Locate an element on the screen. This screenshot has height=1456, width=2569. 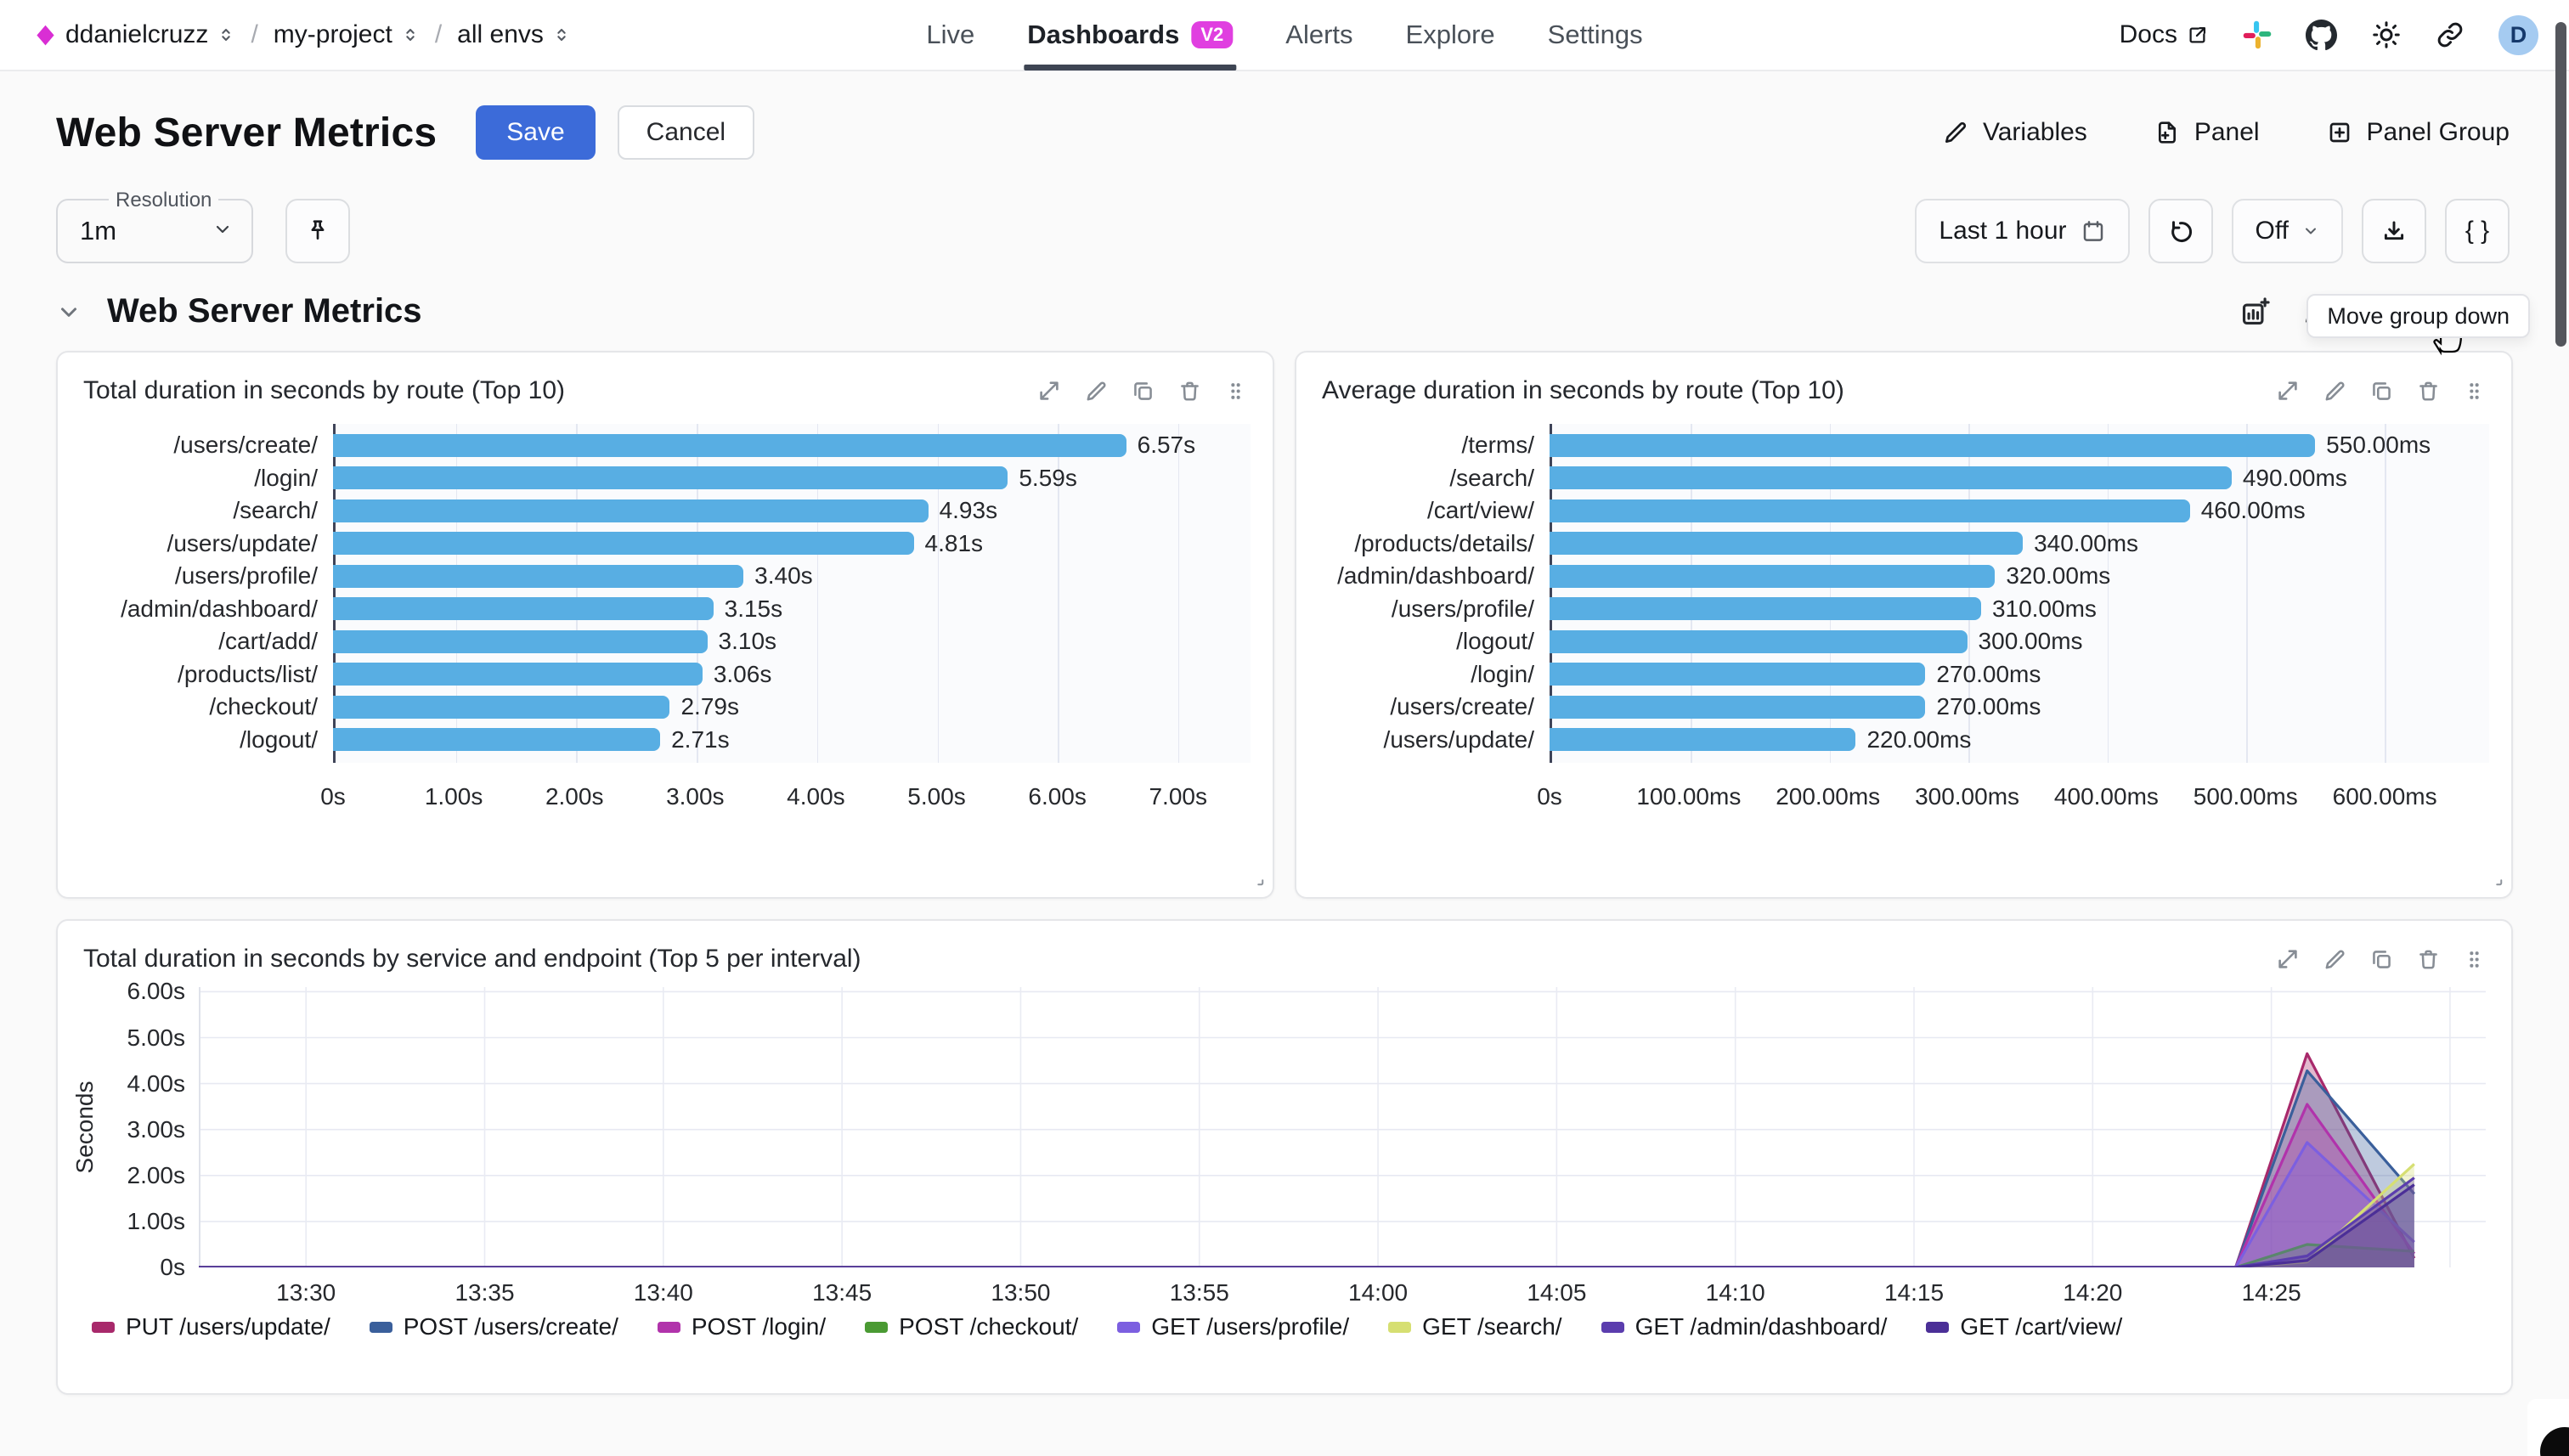
breadcrumb-project: my-project is located at coordinates (347, 34).